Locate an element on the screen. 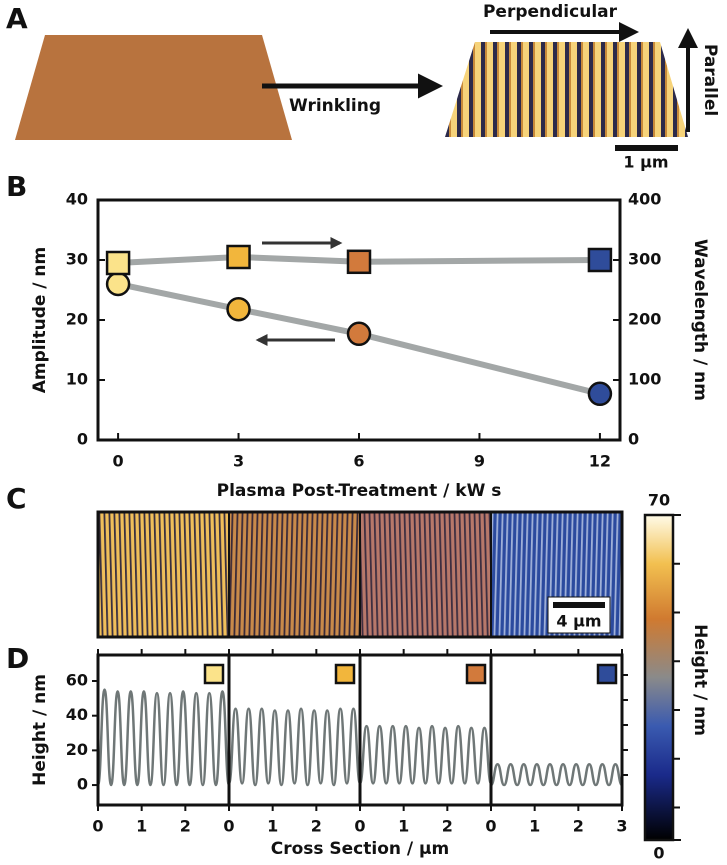 This screenshot has height=865, width=727. x-tick-label: 9 is located at coordinates (479, 461).